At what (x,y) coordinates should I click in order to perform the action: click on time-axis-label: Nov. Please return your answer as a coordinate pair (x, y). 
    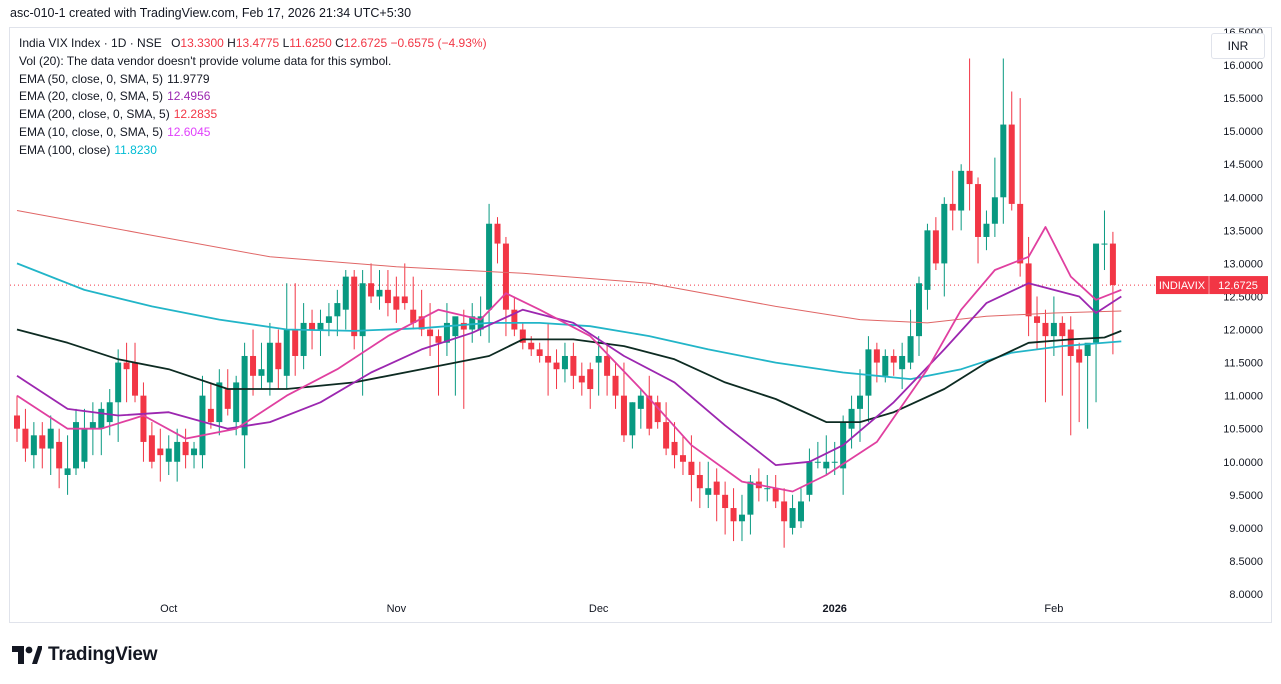
    Looking at the image, I should click on (397, 609).